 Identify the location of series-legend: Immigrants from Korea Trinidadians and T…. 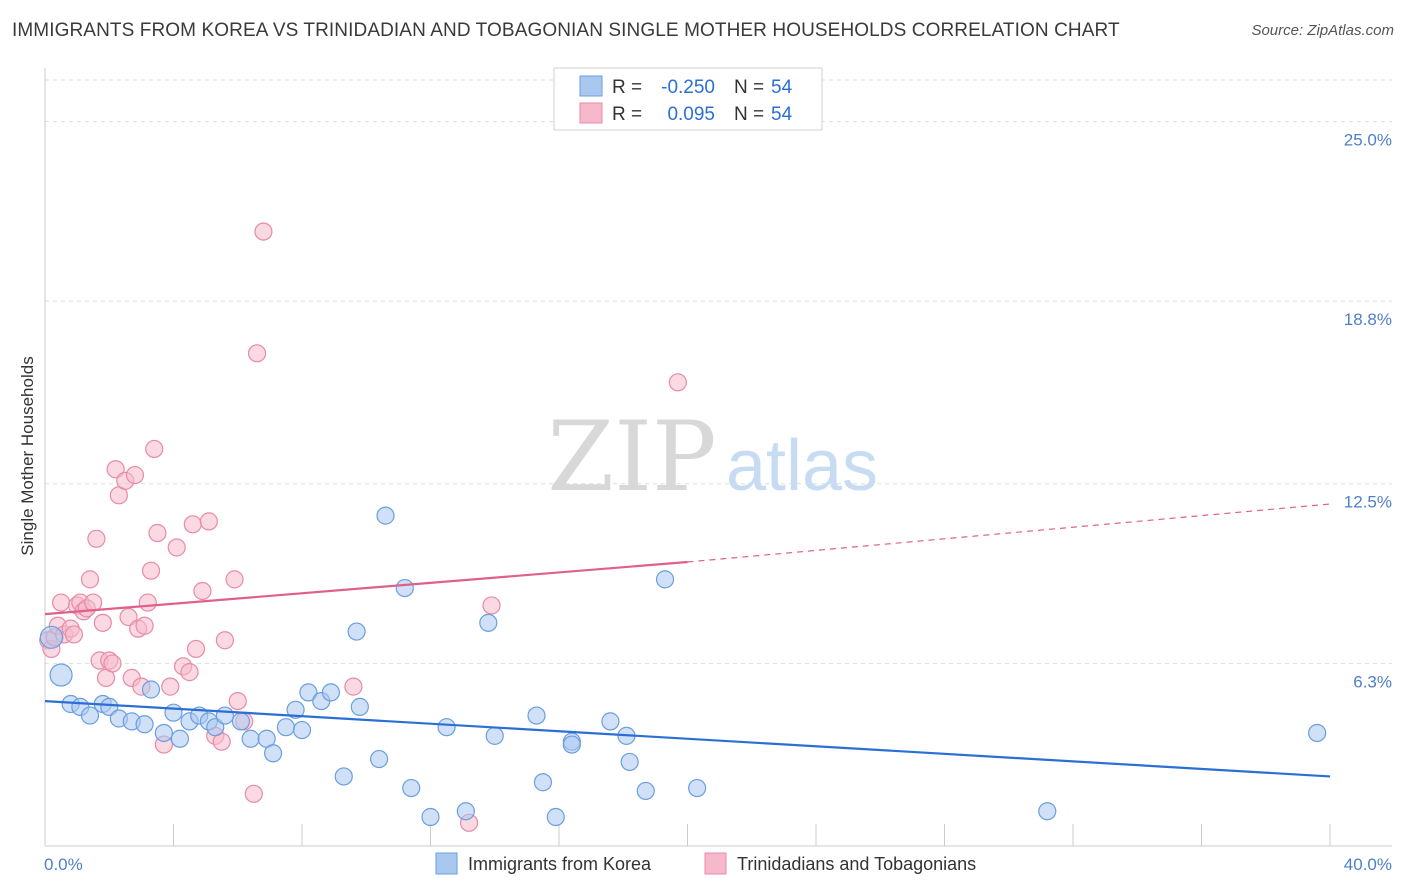
(705, 863).